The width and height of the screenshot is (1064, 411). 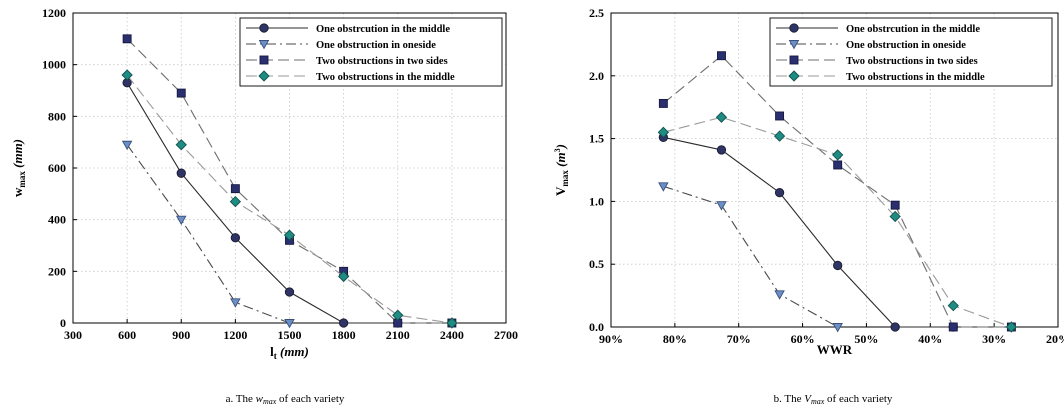 I want to click on y-tick-label: 800, so click(x=57, y=116).